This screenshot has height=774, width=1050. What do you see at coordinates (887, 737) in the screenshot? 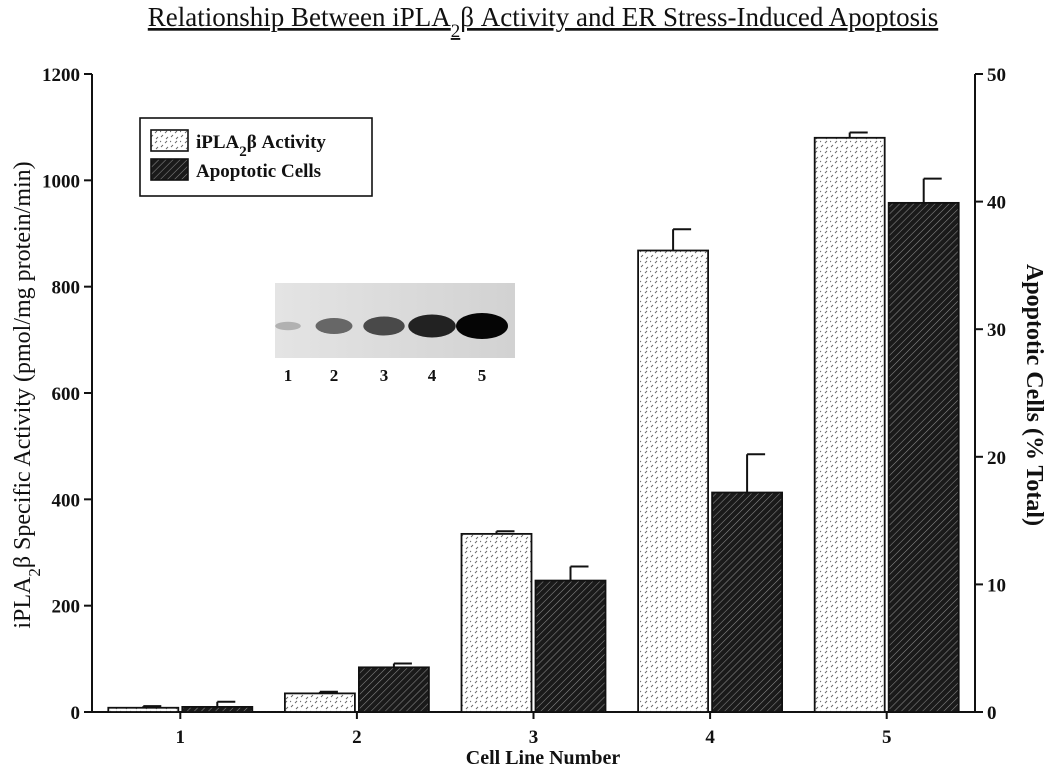
I see `x-tick-label: 5` at bounding box center [887, 737].